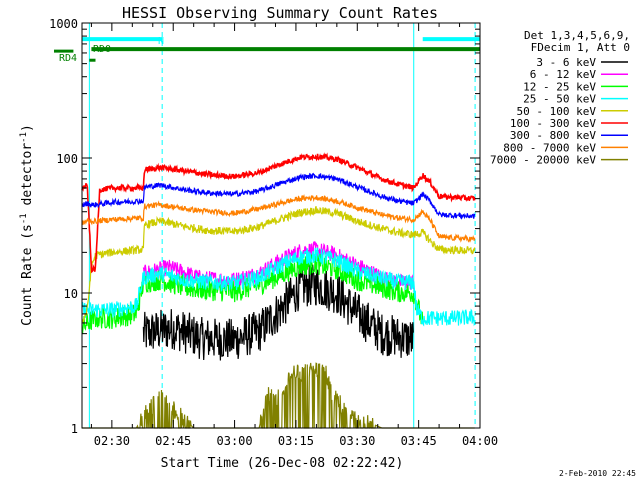  I want to click on legend-entry-label: 6 - 12 keV, so click(563, 74).